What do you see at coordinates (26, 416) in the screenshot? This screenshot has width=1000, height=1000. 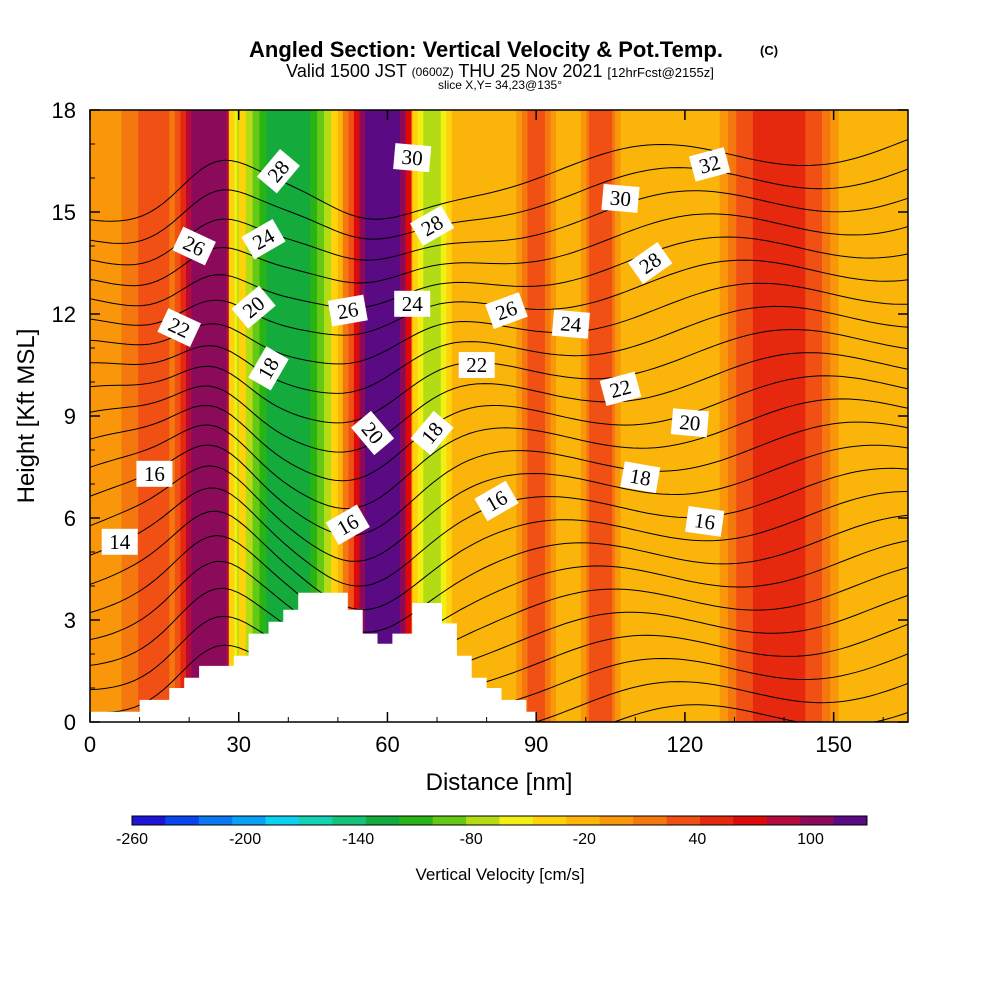 I see `y-axis-label: Height [Kft MSL]` at bounding box center [26, 416].